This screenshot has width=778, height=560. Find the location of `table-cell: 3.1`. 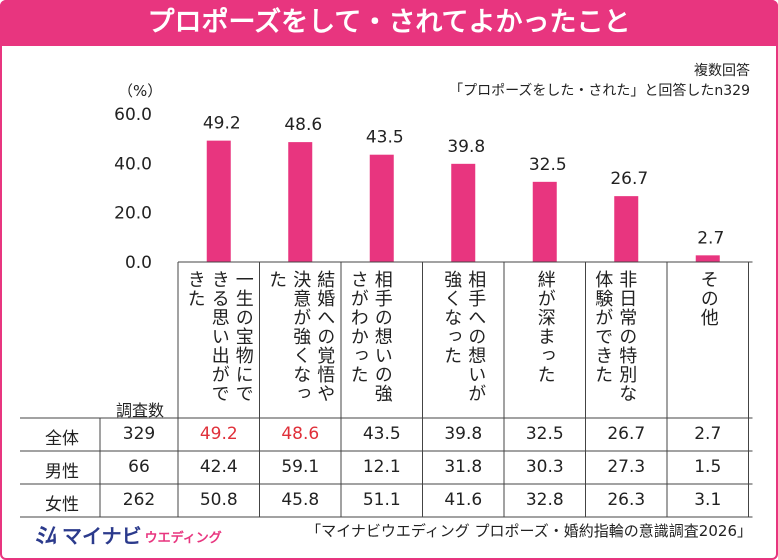

table-cell: 3.1 is located at coordinates (708, 500).